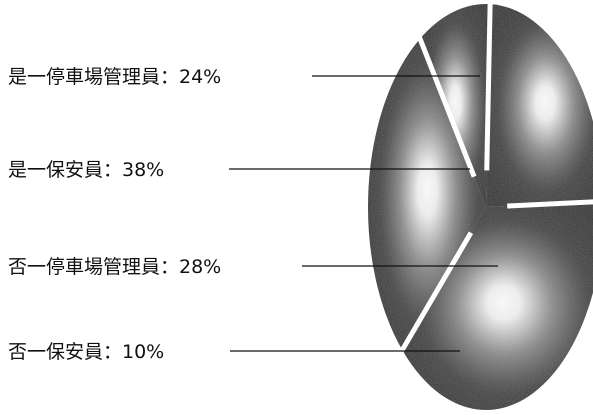 The height and width of the screenshot is (415, 593). Describe the element at coordinates (114, 267) in the screenshot. I see `slice-label: 否一停車場管理員：28%` at that location.